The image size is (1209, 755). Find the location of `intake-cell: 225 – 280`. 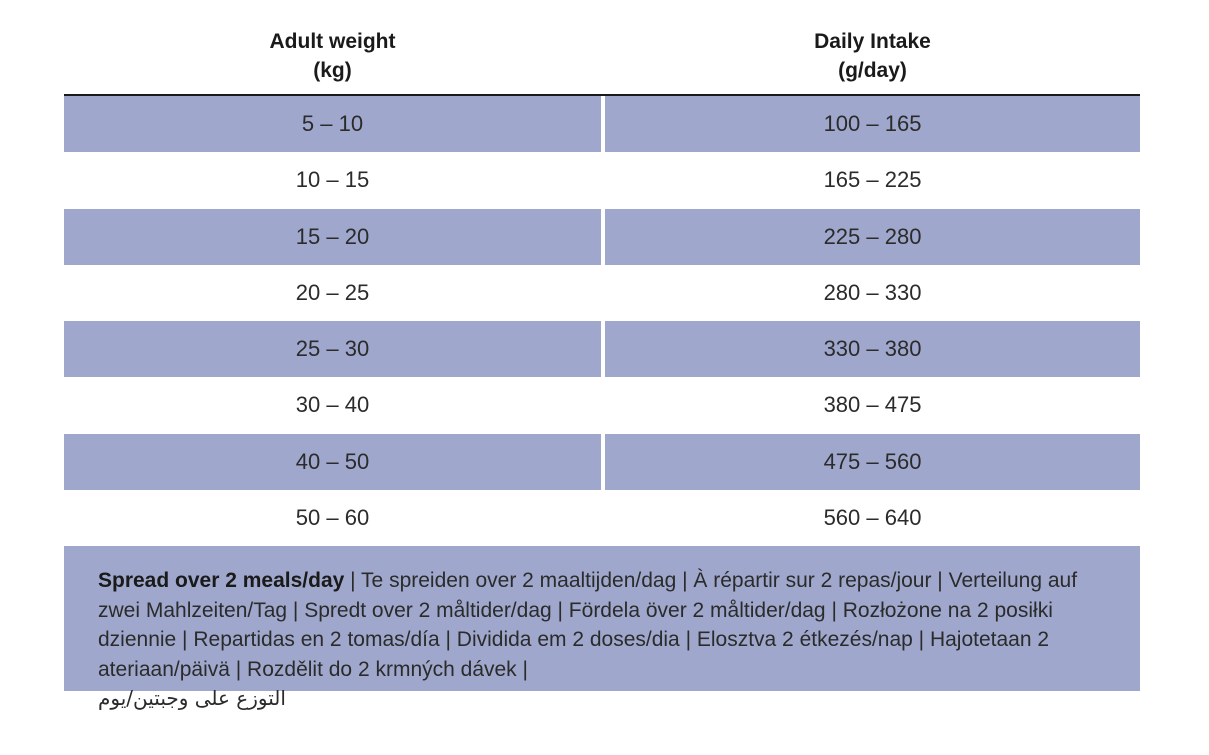

intake-cell: 225 – 280 is located at coordinates (872, 236).